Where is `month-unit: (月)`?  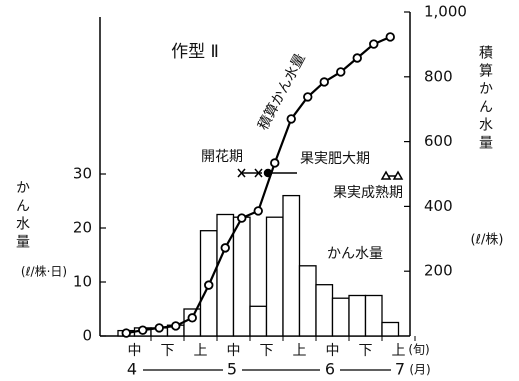 month-unit: (月) is located at coordinates (419, 370).